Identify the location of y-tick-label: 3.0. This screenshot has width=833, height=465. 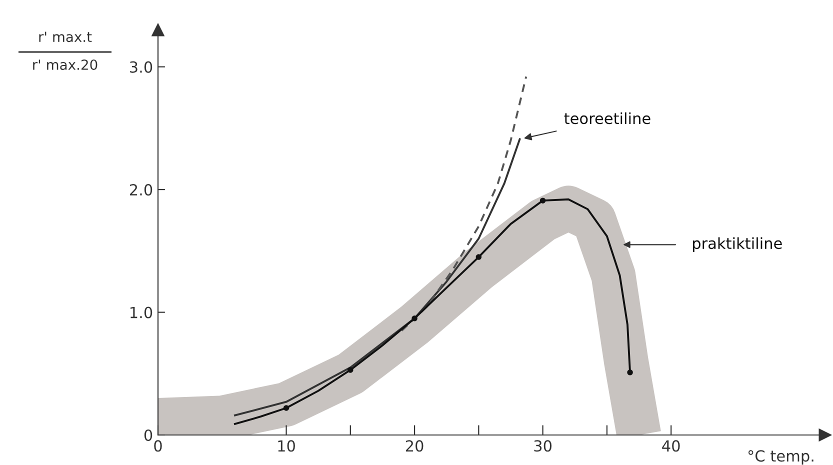
(141, 67).